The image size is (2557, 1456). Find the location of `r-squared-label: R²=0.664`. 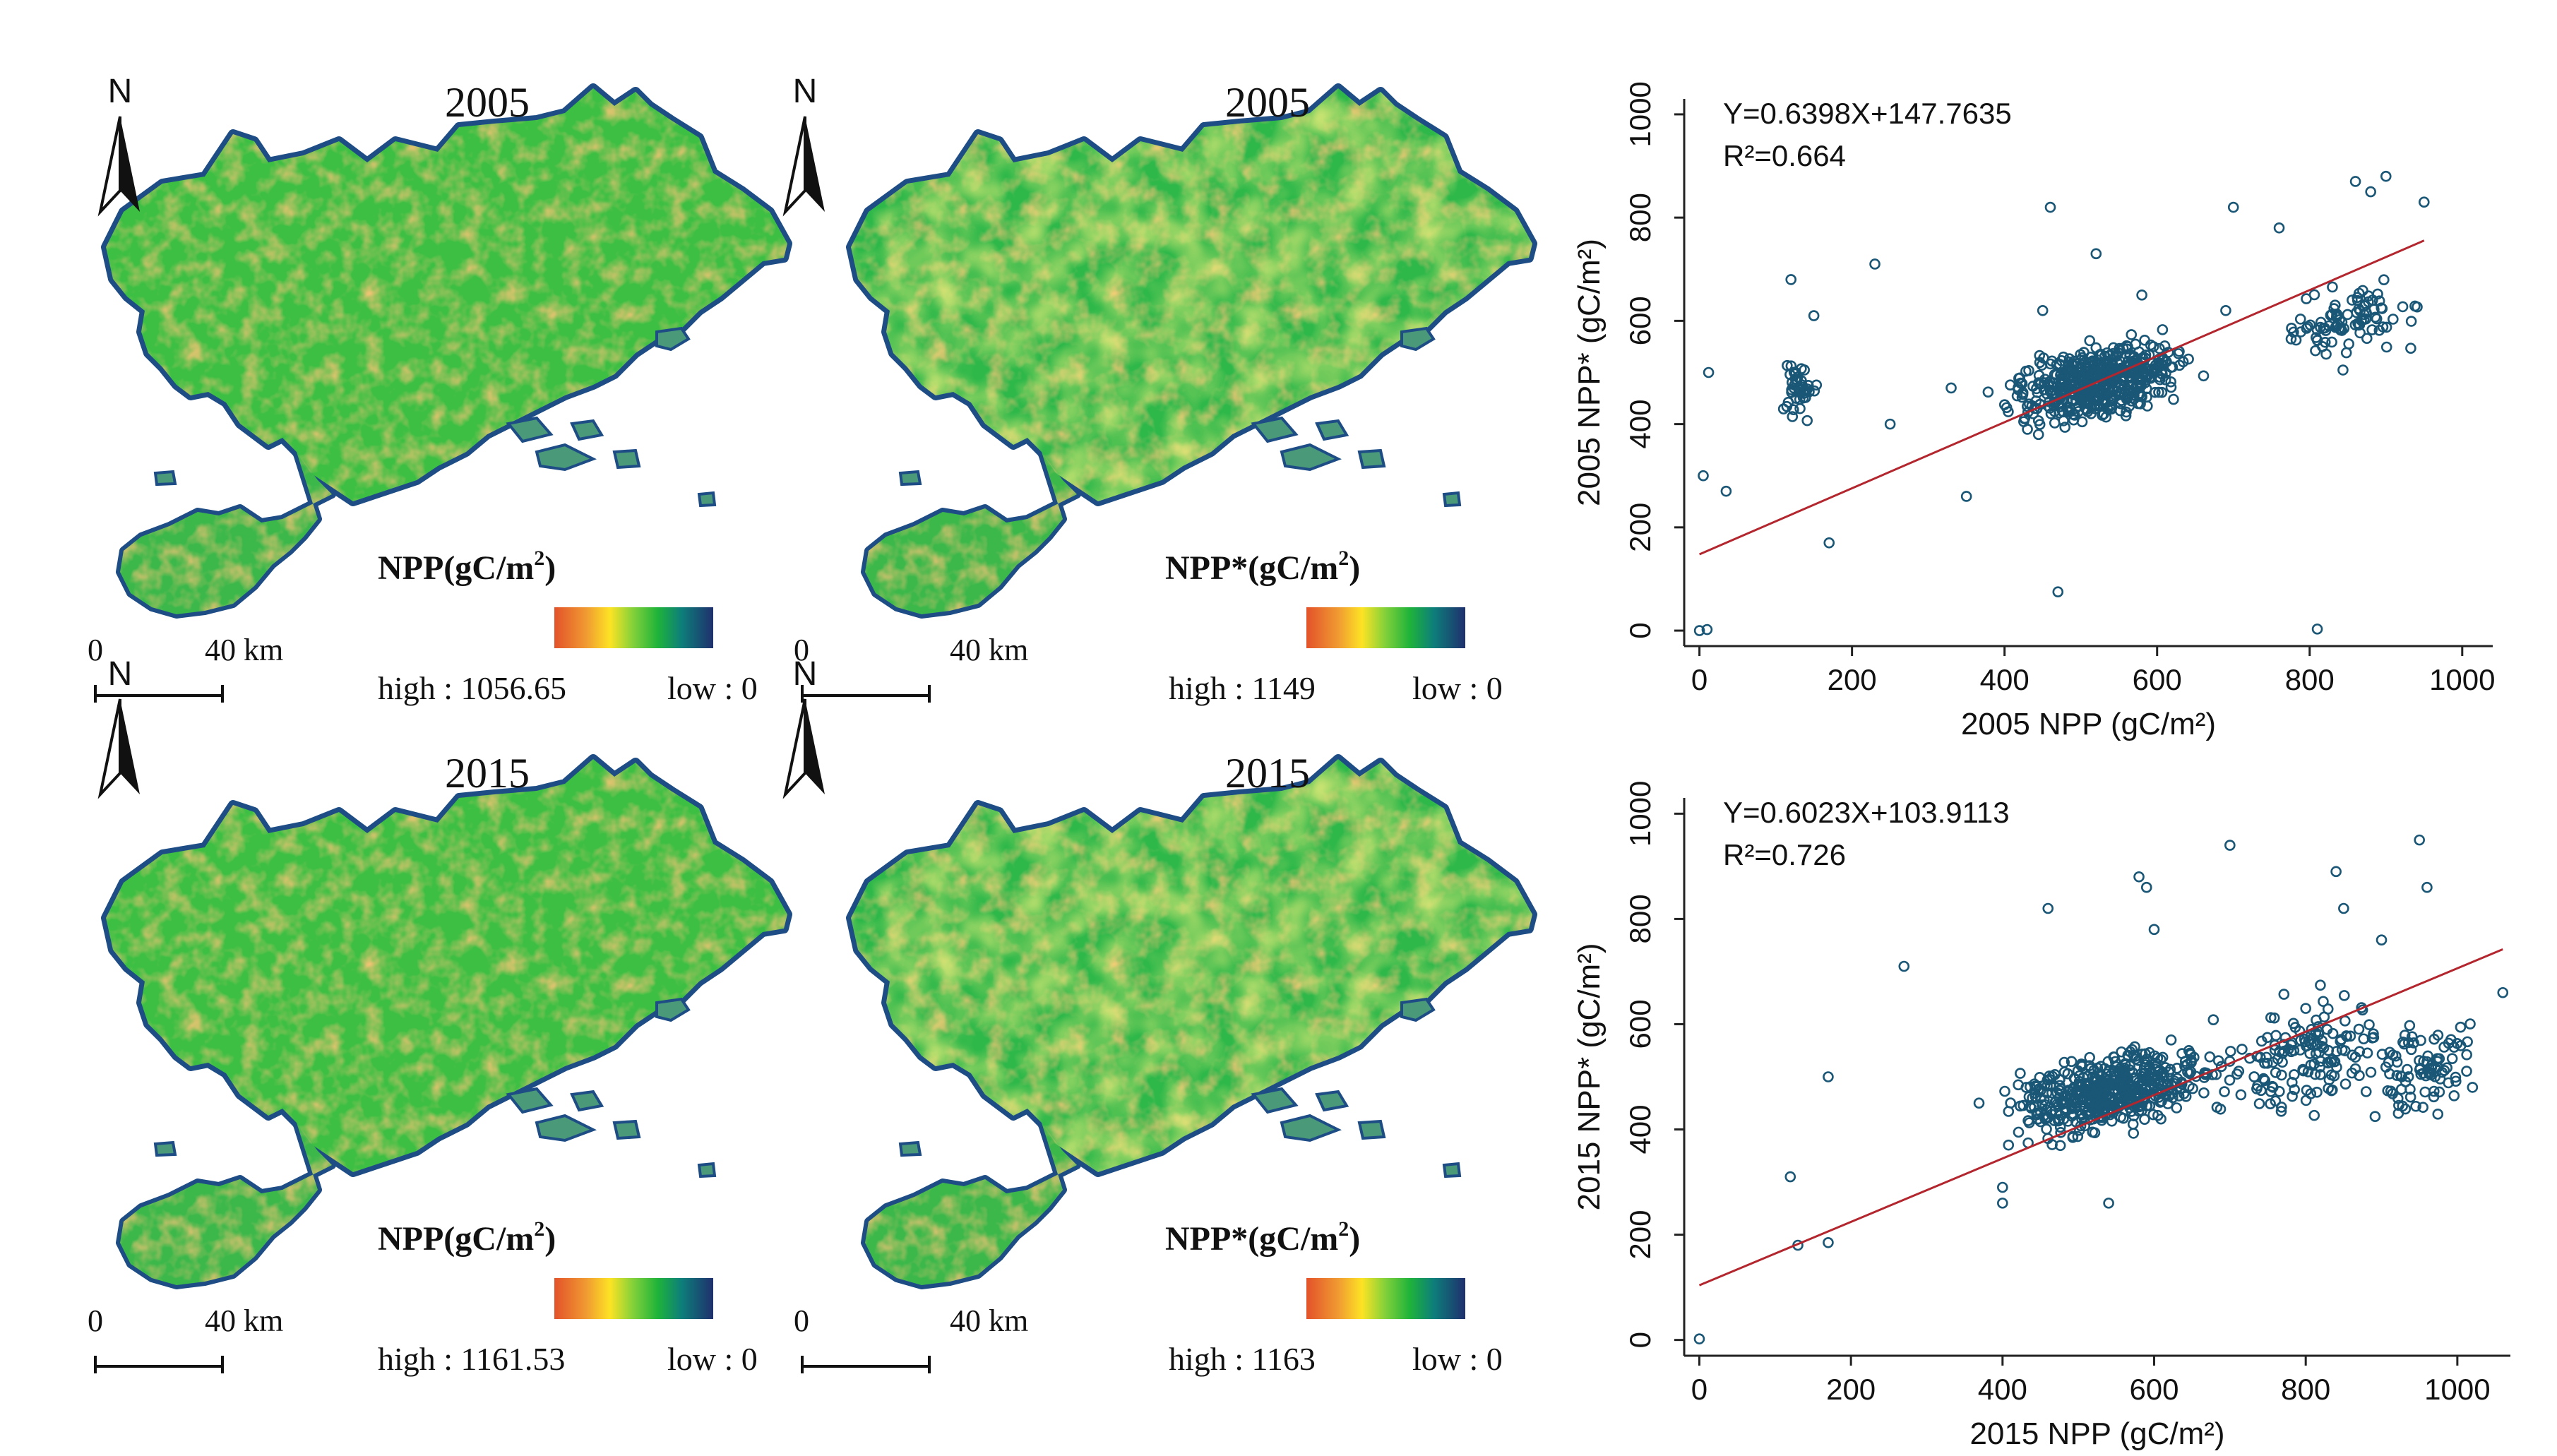

r-squared-label: R²=0.664 is located at coordinates (1785, 155).